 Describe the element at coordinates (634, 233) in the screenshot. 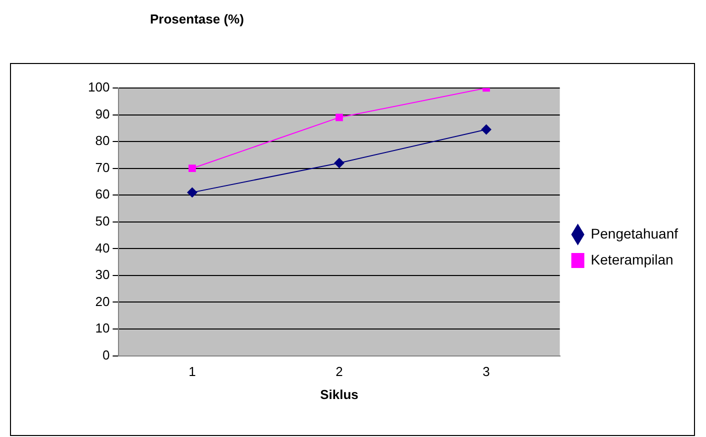

I see `legend-label: Pengetahuanf` at that location.